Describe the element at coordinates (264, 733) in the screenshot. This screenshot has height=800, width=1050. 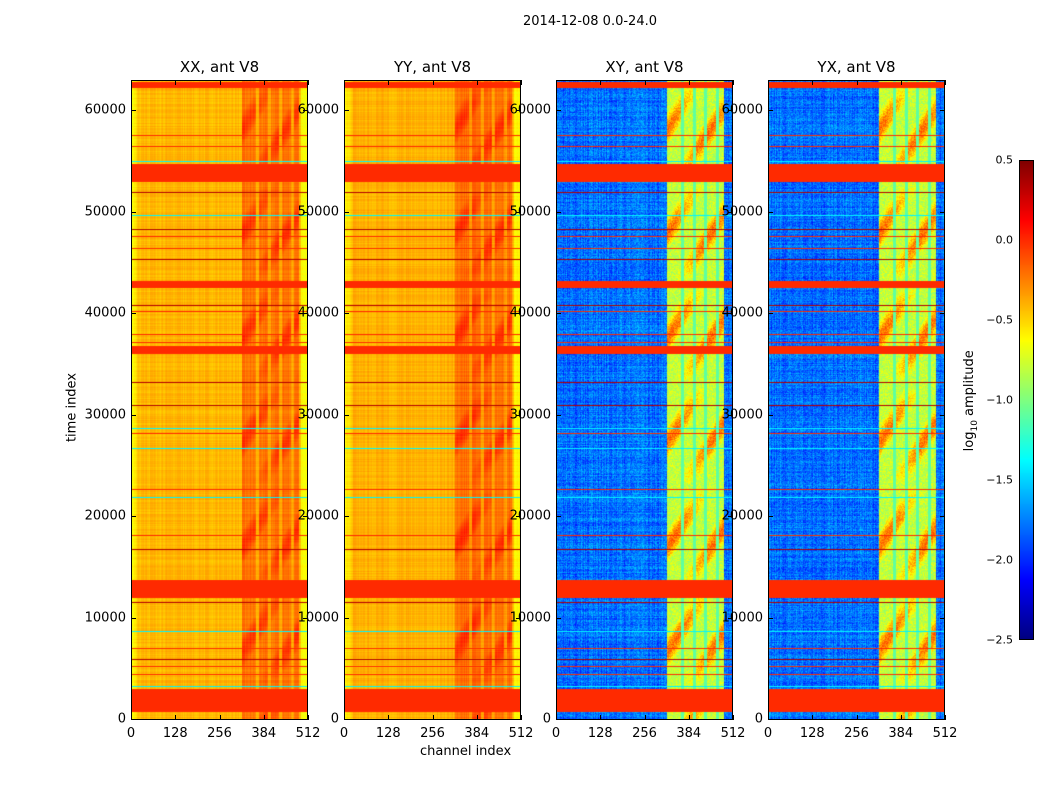
I see `x-tick-label: 384` at that location.